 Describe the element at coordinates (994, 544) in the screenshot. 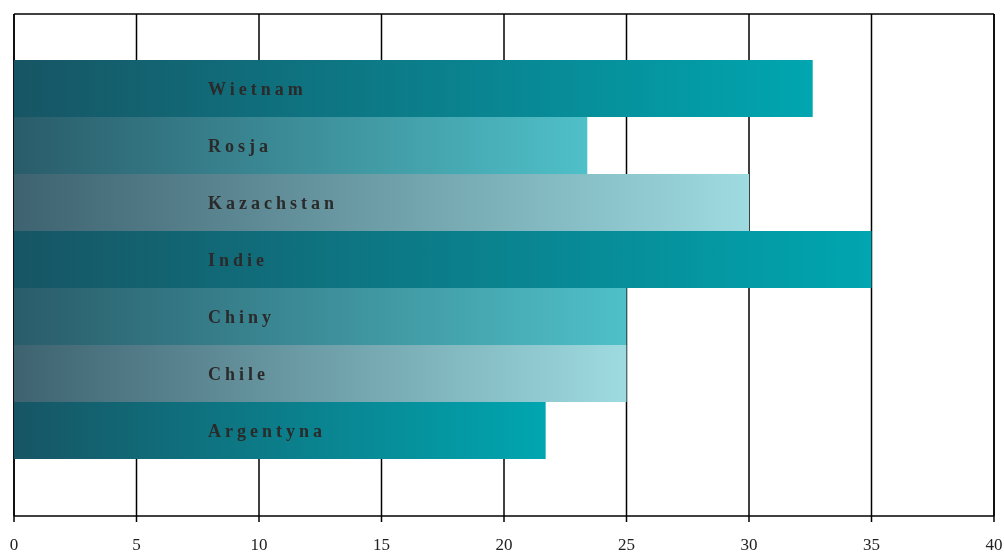

I see `x-tick-label: 40` at that location.